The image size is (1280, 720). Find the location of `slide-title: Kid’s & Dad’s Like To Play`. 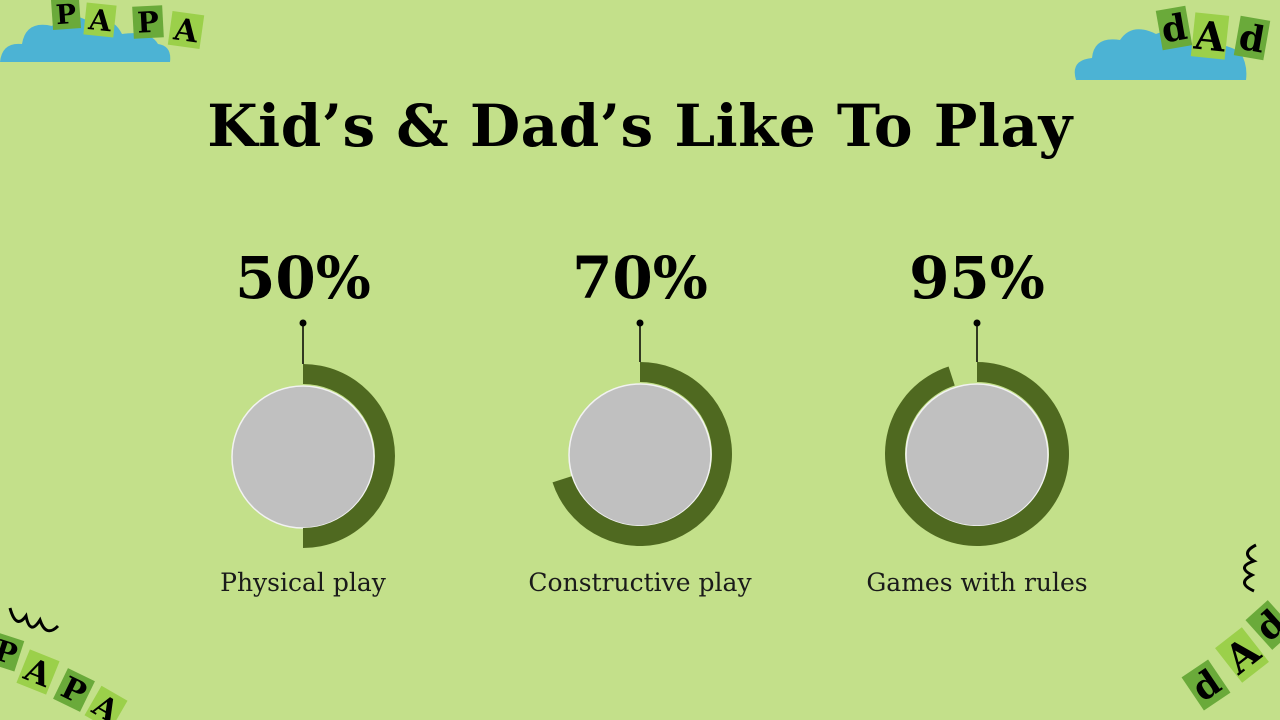

slide-title: Kid’s & Dad’s Like To Play is located at coordinates (640, 126).